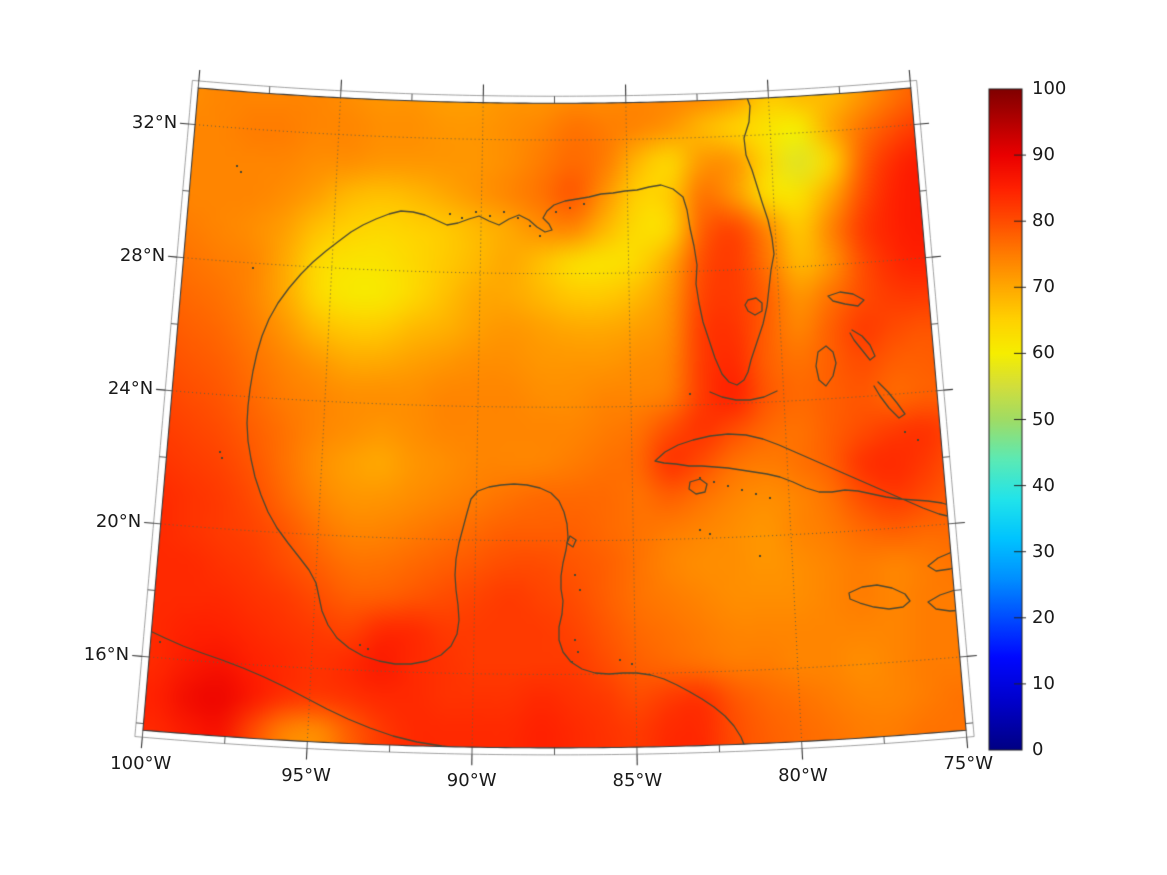 The width and height of the screenshot is (1167, 875). Describe the element at coordinates (1010, 420) in the screenshot. I see `colorbar` at that location.